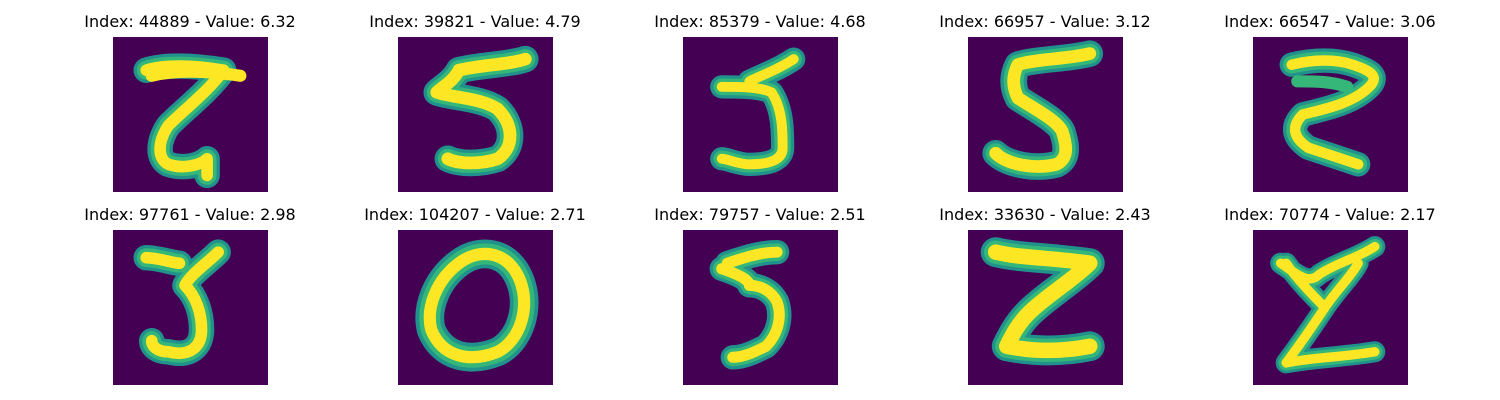  I want to click on panel-9: Index: 33630 - Value: 2.43, so click(1045, 289).